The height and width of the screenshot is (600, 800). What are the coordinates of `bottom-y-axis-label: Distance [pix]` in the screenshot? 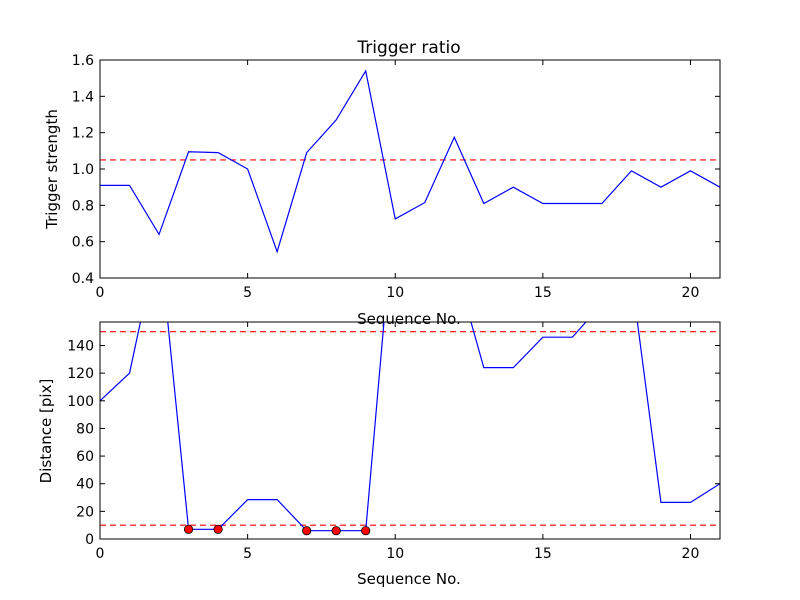 It's located at (46, 431).